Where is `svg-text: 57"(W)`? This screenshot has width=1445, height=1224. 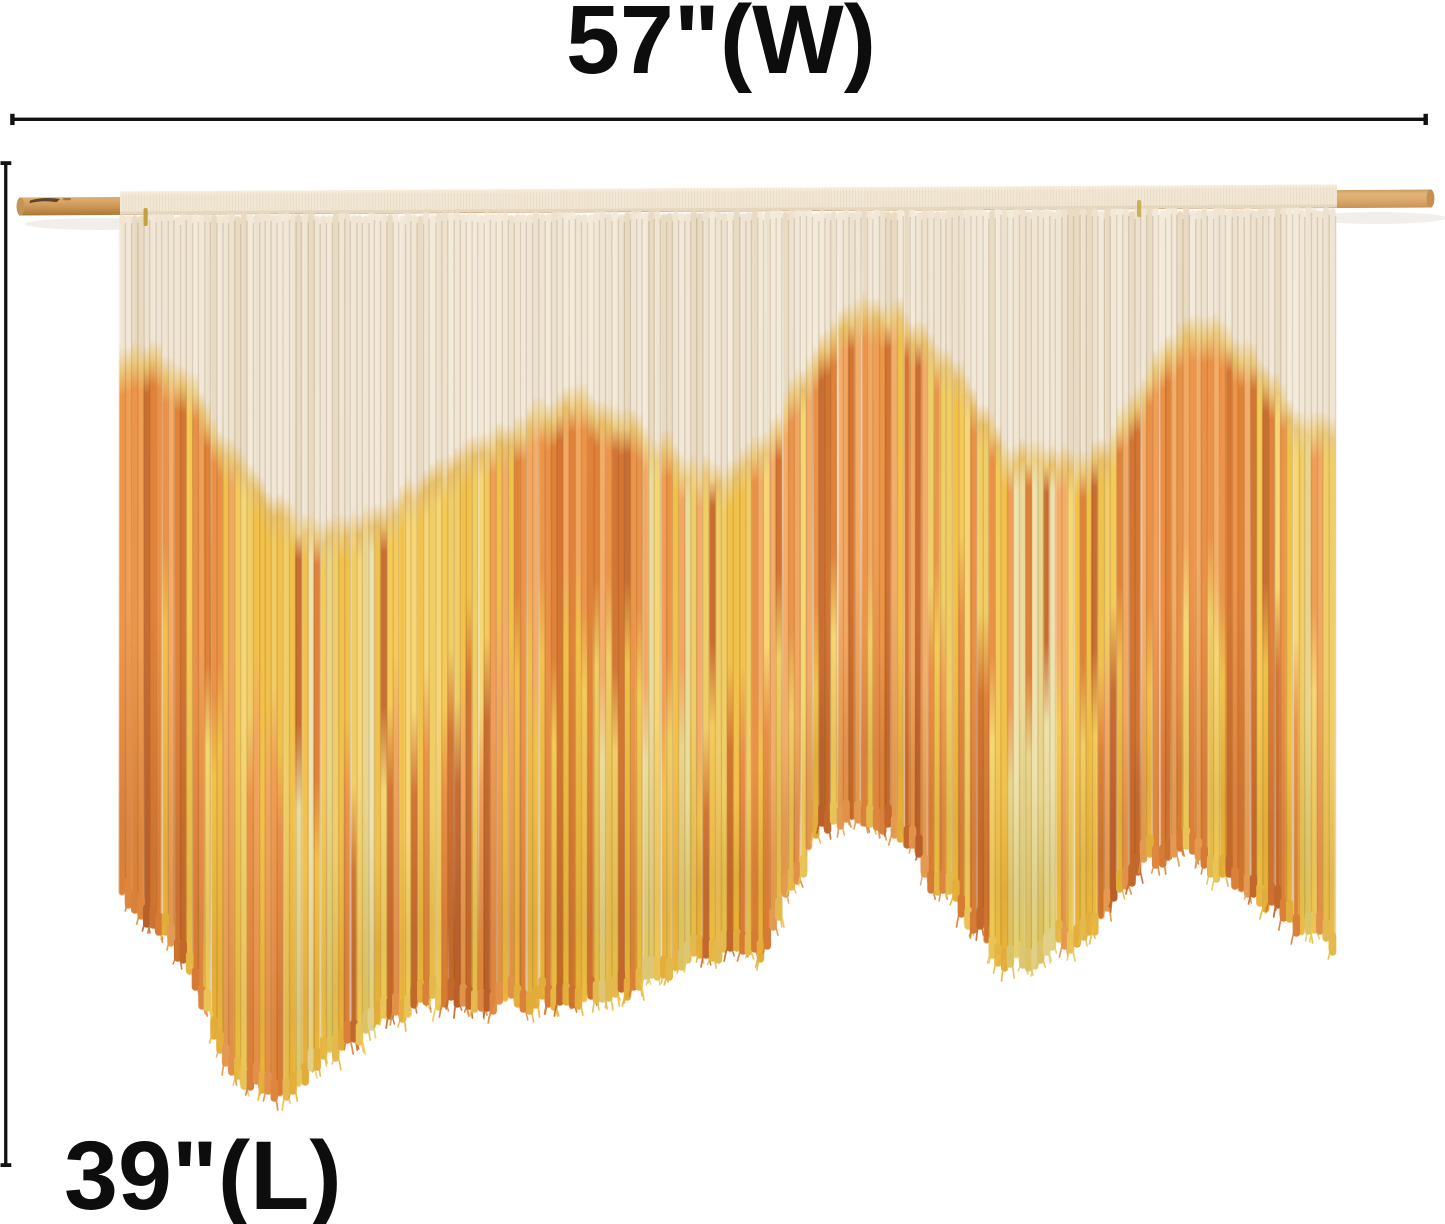 svg-text: 57"(W) is located at coordinates (721, 47).